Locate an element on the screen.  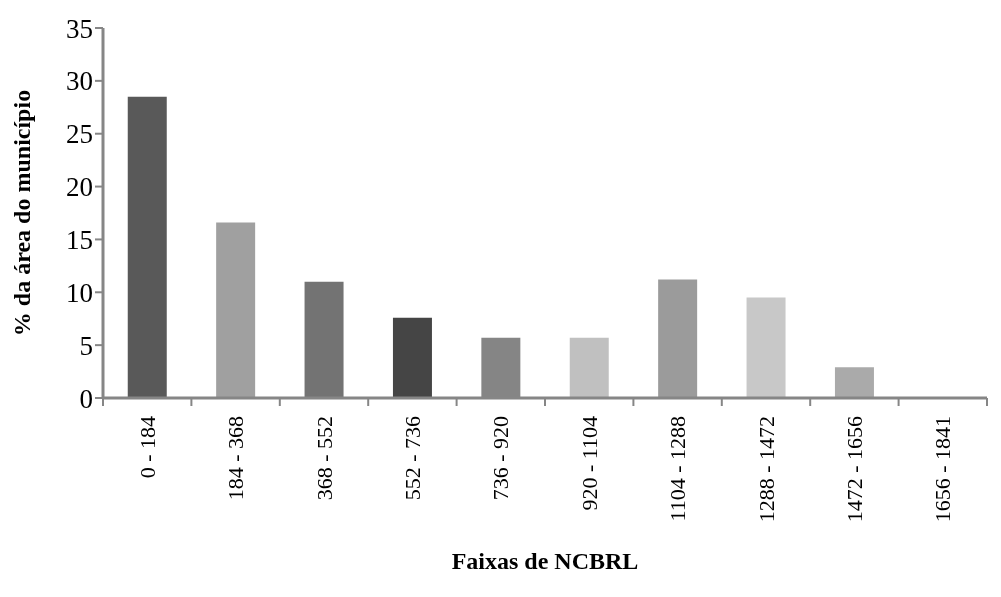
x-tick-label: 0 - 184 is located at coordinates (147, 447).